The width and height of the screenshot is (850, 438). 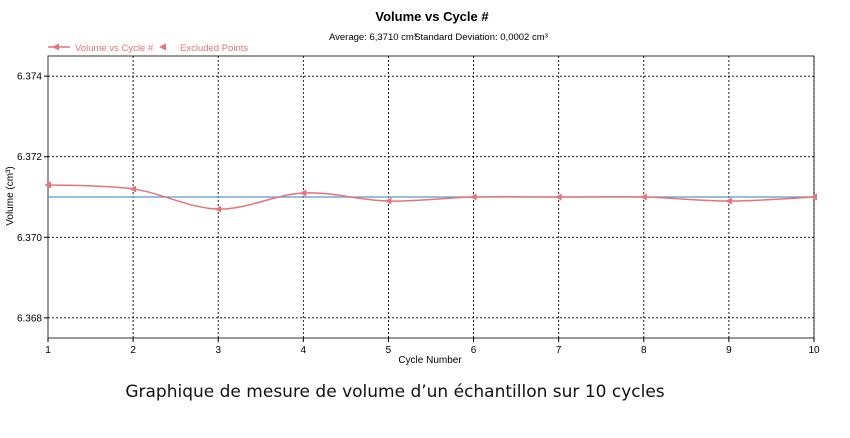 What do you see at coordinates (729, 350) in the screenshot?
I see `x-tick-label: 9` at bounding box center [729, 350].